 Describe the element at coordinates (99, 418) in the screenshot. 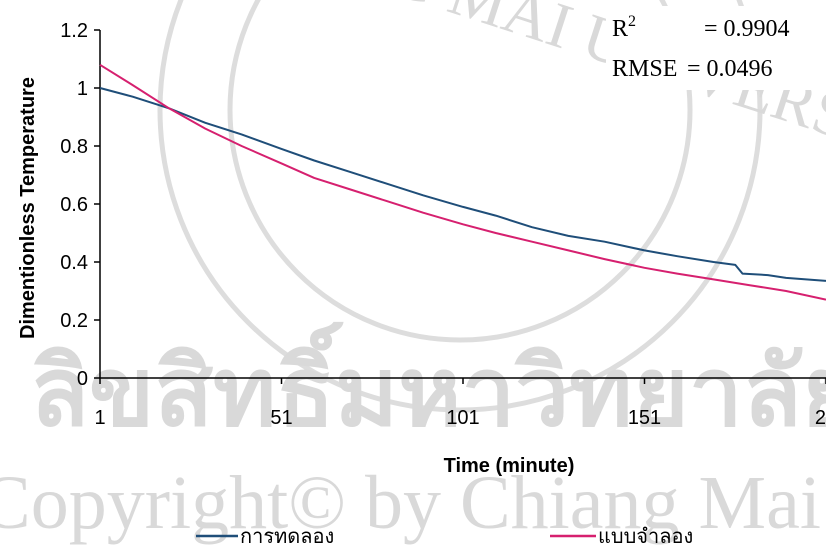

I see `x-tick-label: 1` at that location.